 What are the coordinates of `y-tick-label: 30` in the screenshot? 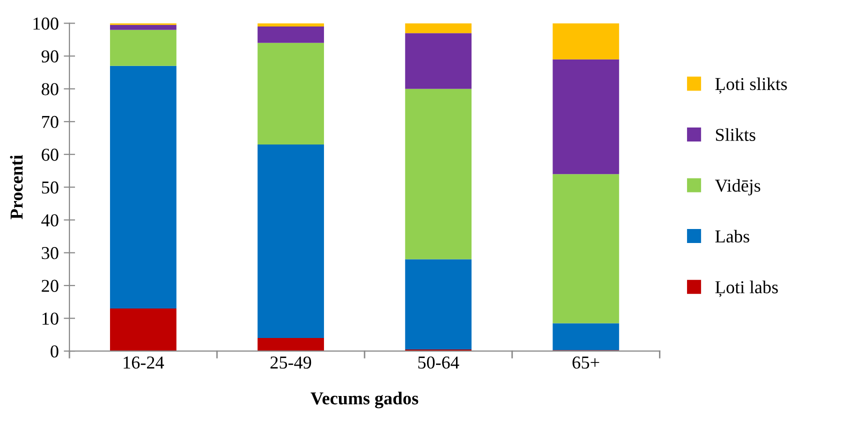 It's located at (50, 253).